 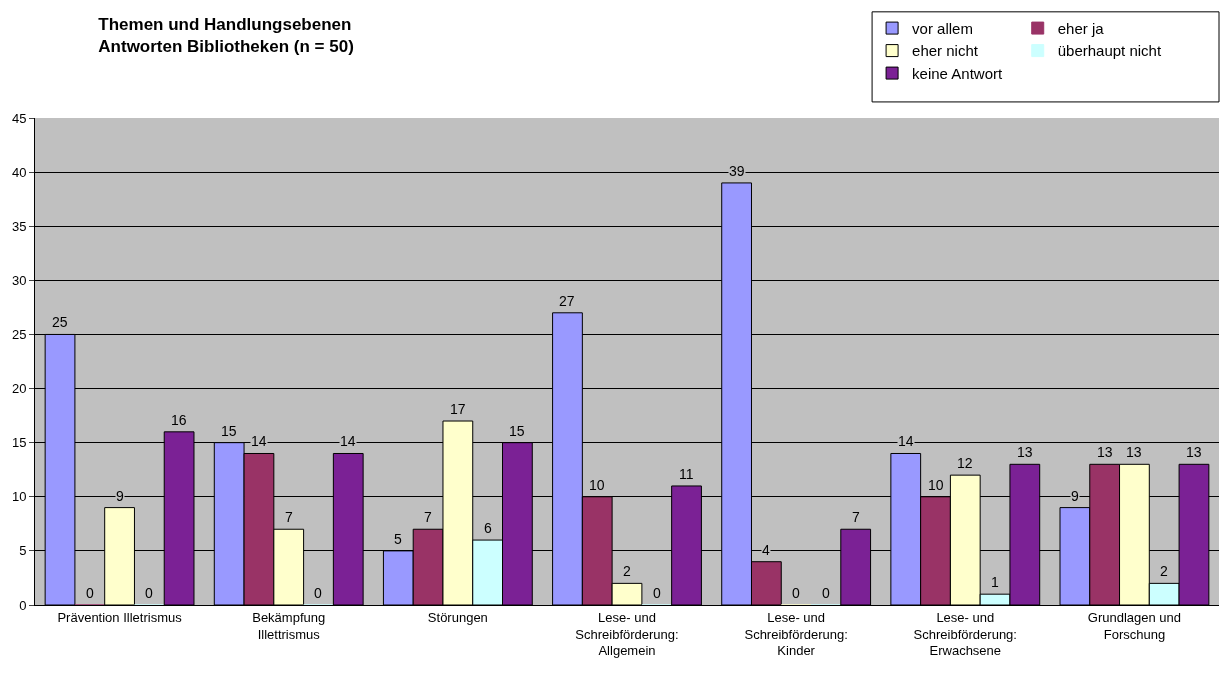 What do you see at coordinates (457, 617) in the screenshot?
I see `x-tick-label: Störungen` at bounding box center [457, 617].